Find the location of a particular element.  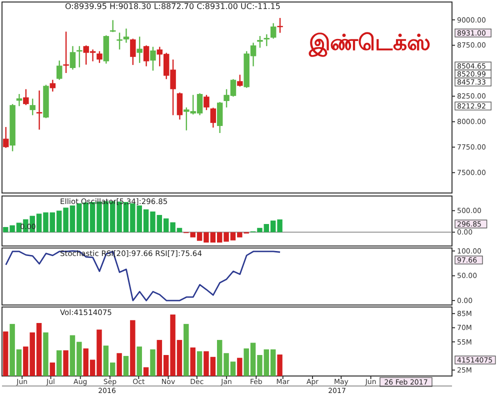

chart-title: O:8939.95 H:9018.30 L:8872.70 C:8931.00 UC:-11.15 is located at coordinates (172, 6).